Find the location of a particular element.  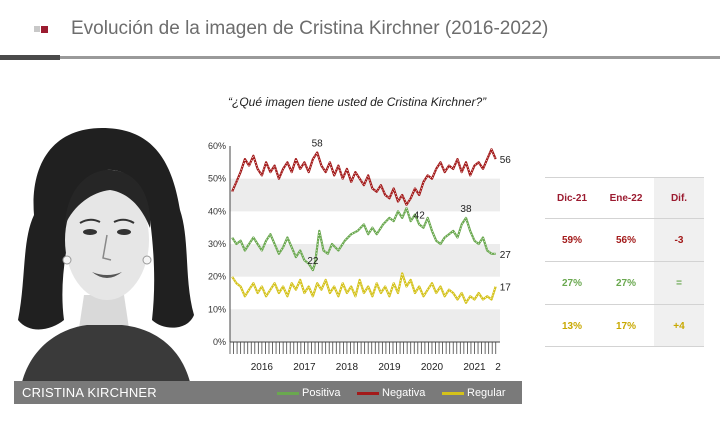

y-tick-label: 60% is located at coordinates (217, 146).